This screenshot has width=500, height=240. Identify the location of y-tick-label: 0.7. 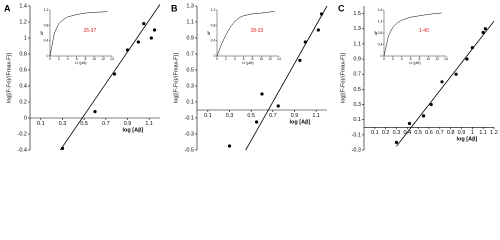
(357, 75).